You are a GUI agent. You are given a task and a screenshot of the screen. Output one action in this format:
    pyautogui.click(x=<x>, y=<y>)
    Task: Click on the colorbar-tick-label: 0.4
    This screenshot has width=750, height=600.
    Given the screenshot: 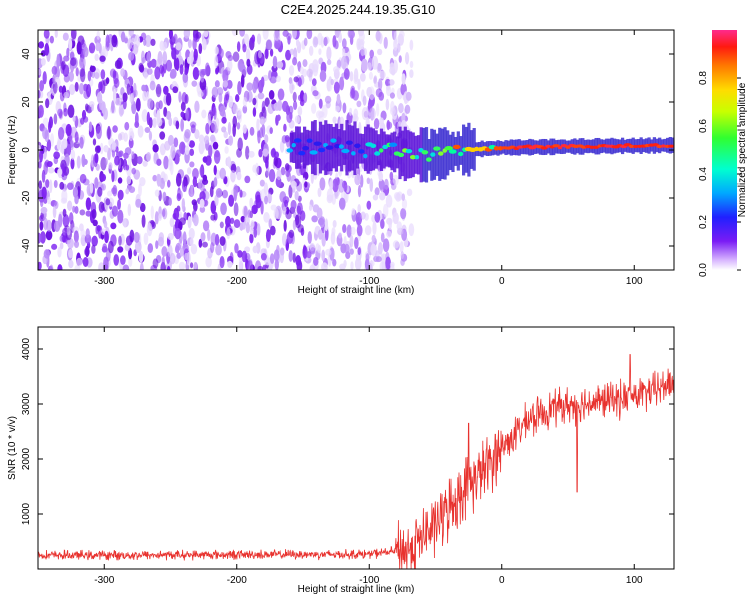 What is the action you would take?
    pyautogui.click(x=703, y=174)
    